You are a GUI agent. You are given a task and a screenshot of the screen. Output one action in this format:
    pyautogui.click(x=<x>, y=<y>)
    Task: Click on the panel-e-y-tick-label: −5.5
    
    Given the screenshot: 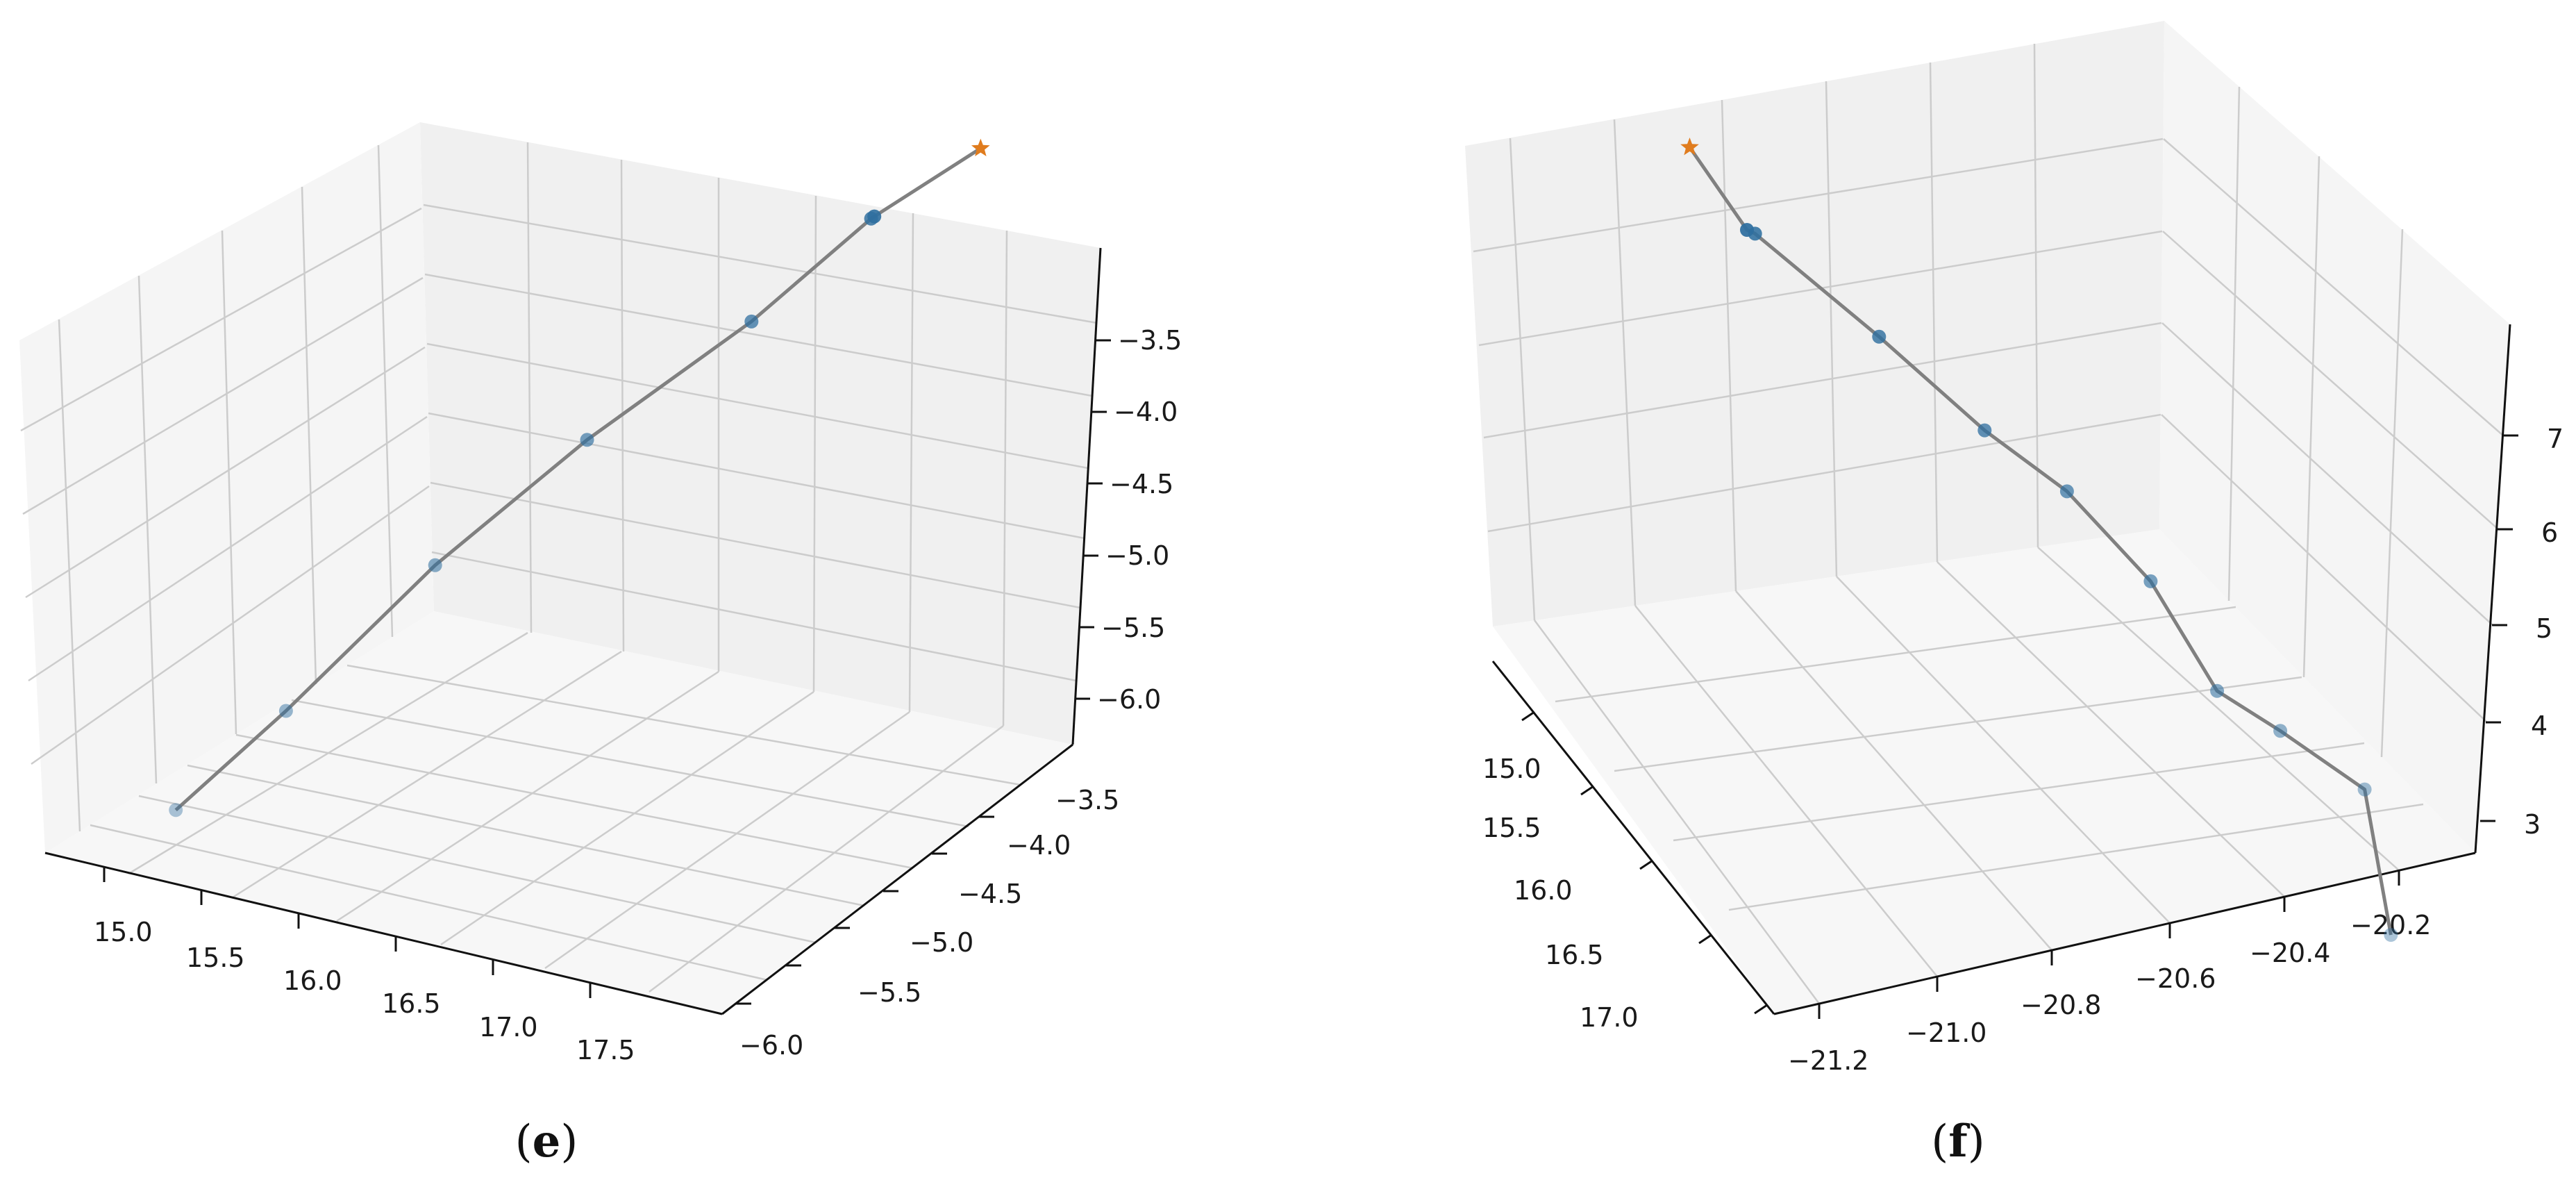 What is the action you would take?
    pyautogui.click(x=889, y=992)
    